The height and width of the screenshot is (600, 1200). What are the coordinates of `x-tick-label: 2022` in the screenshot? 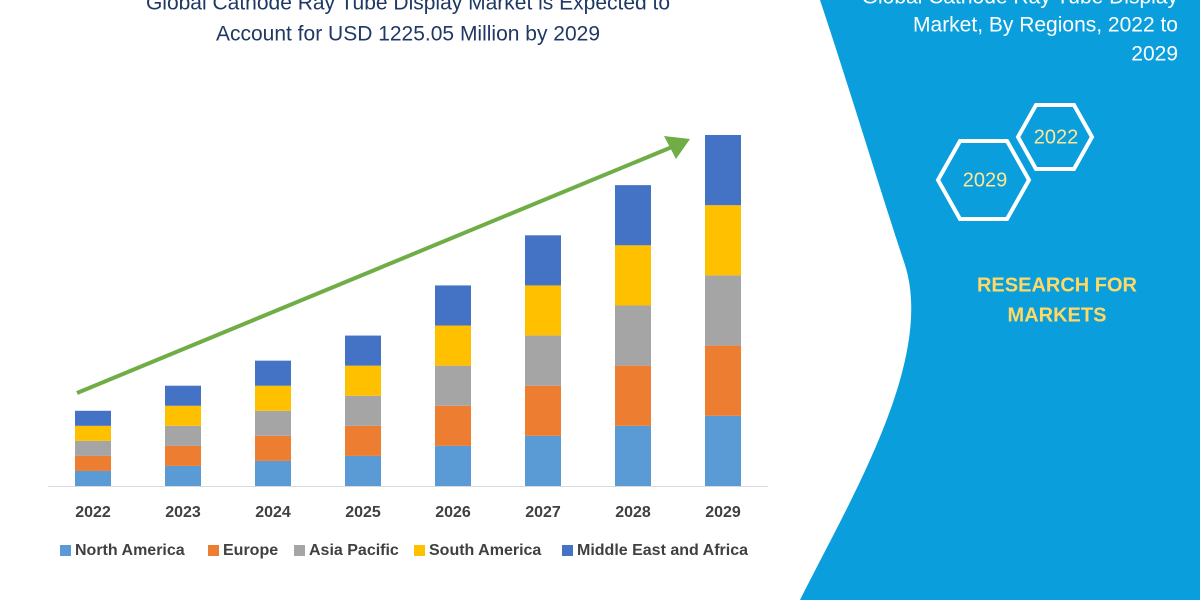 It's located at (93, 512).